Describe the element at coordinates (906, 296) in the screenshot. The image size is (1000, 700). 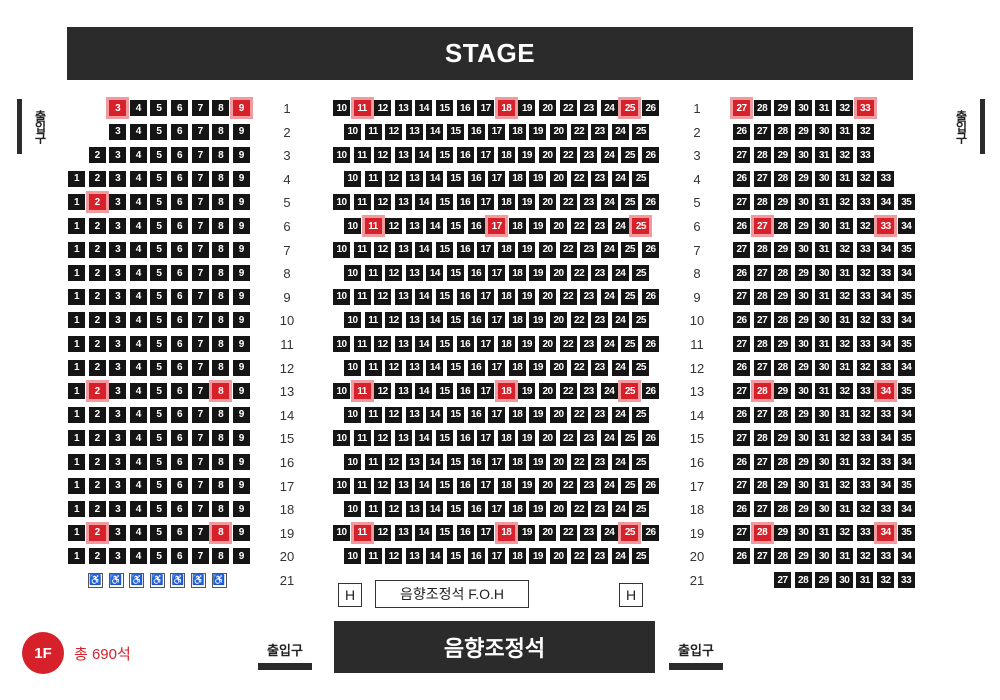
I see `seat-right-35: 35` at that location.